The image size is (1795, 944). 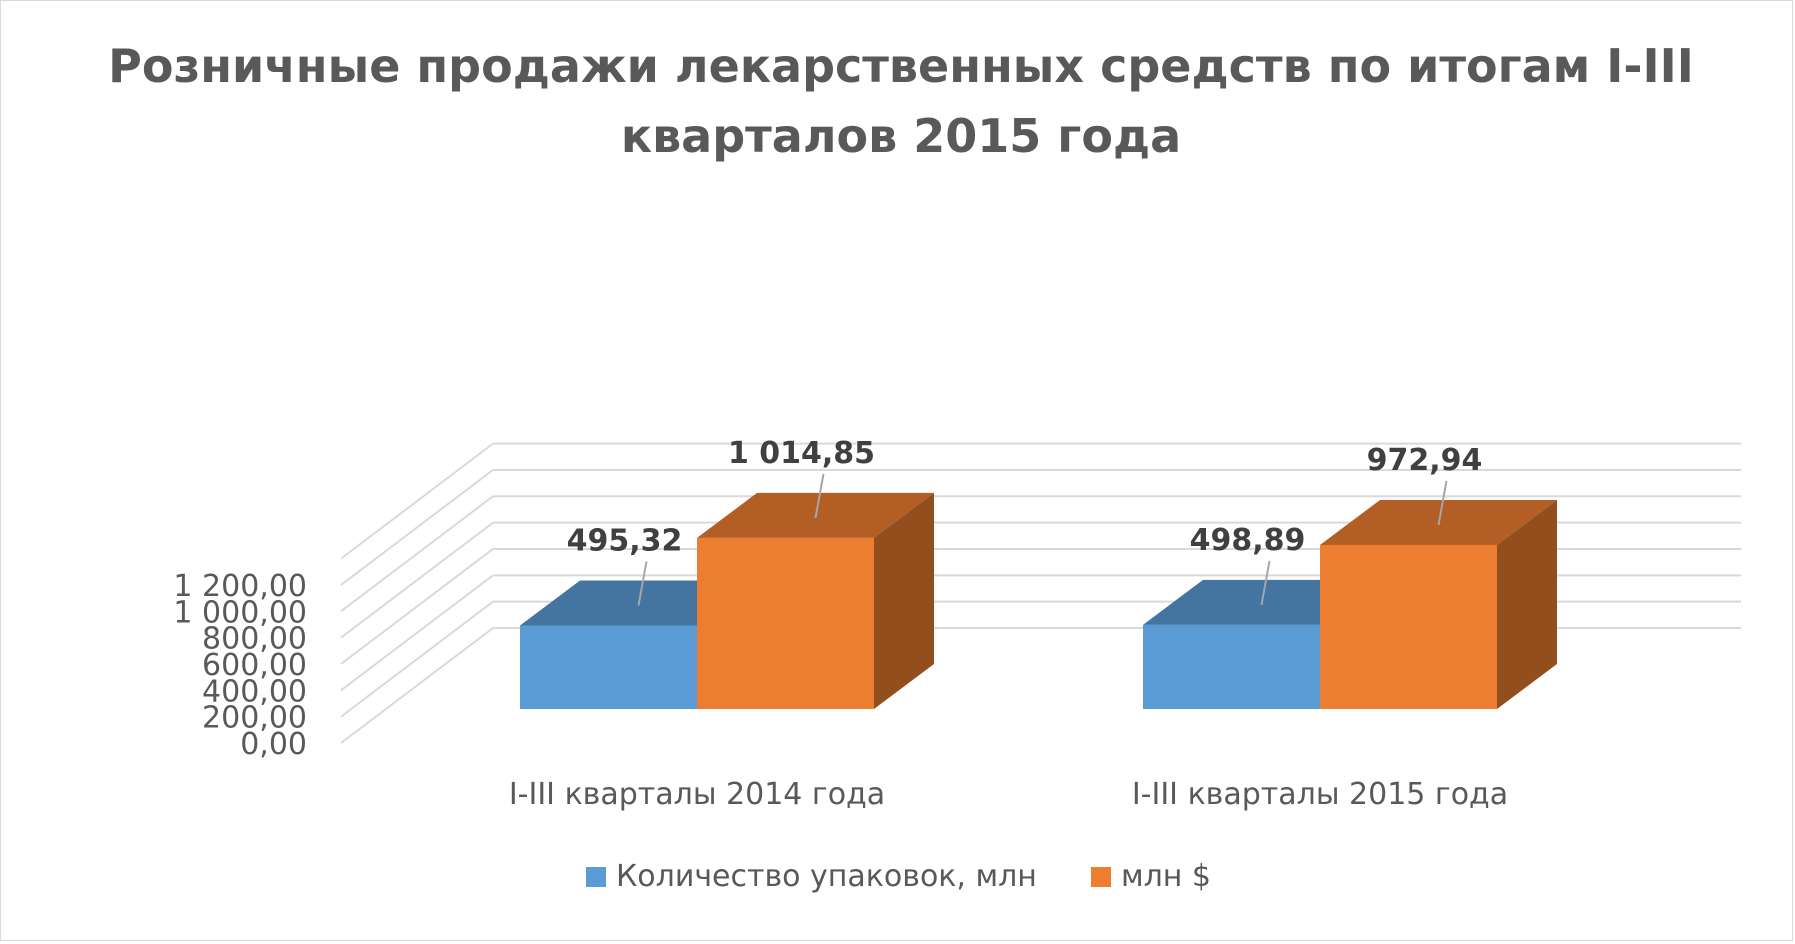 I want to click on legend-label-packages: Количество упаковок, млн, so click(x=826, y=876).